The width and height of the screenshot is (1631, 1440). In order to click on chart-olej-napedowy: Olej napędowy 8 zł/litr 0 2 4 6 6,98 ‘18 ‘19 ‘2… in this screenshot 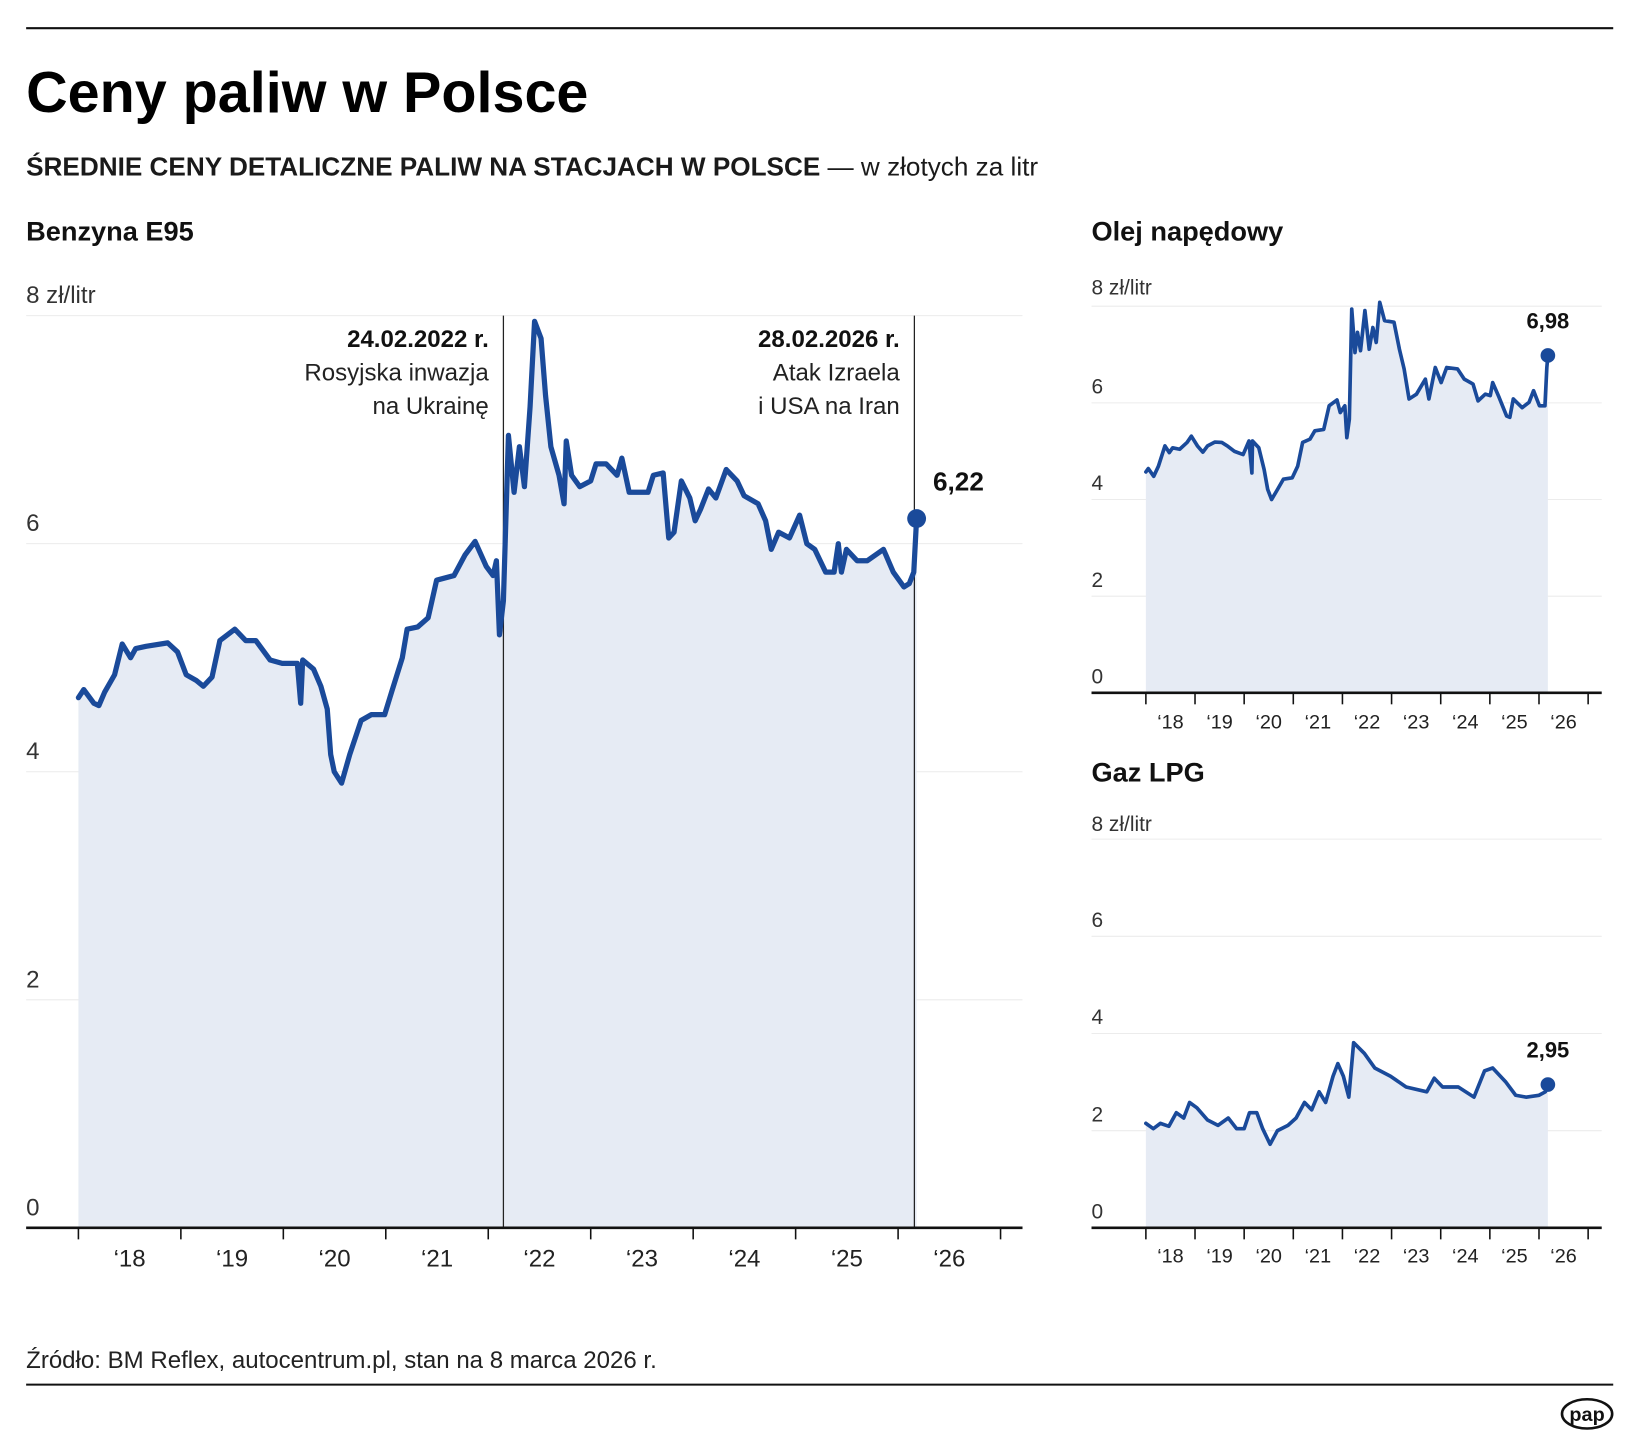, I will do `click(1347, 474)`.